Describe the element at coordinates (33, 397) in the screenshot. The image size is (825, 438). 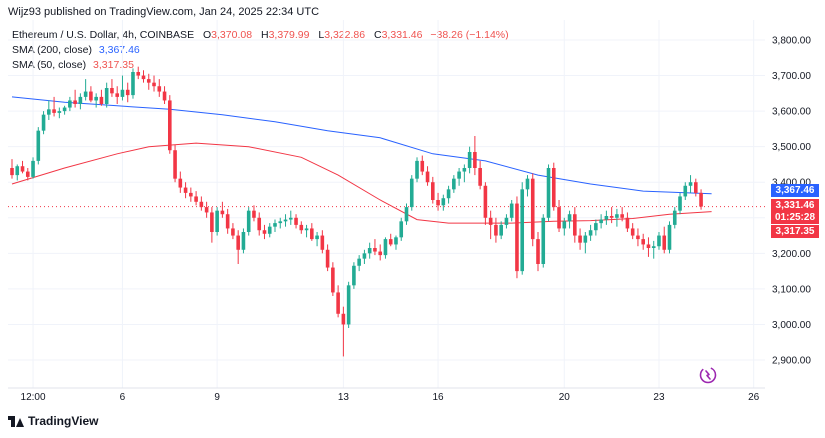
I see `x-tick-label: 12:00` at that location.